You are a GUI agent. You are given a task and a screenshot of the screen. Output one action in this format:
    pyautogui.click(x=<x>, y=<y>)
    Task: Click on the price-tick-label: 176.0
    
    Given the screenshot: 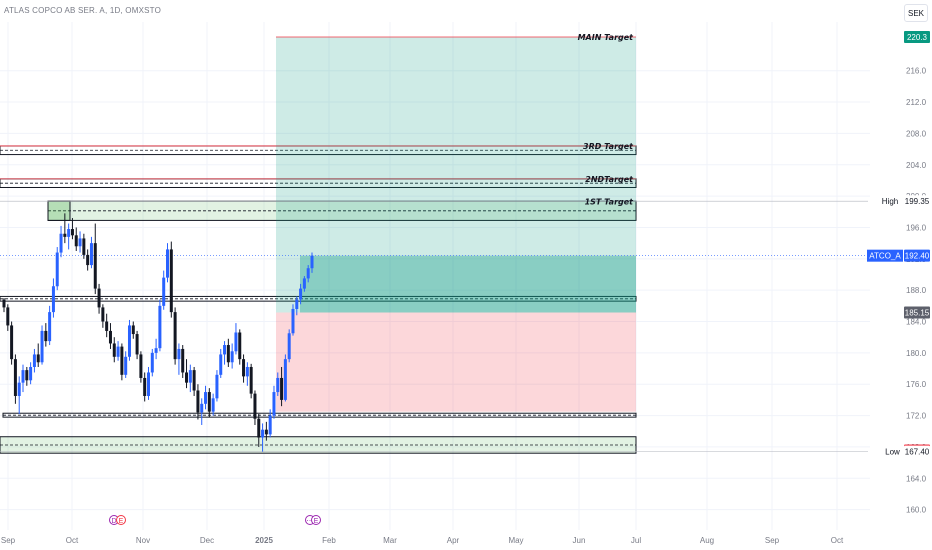 What is the action you would take?
    pyautogui.click(x=916, y=384)
    